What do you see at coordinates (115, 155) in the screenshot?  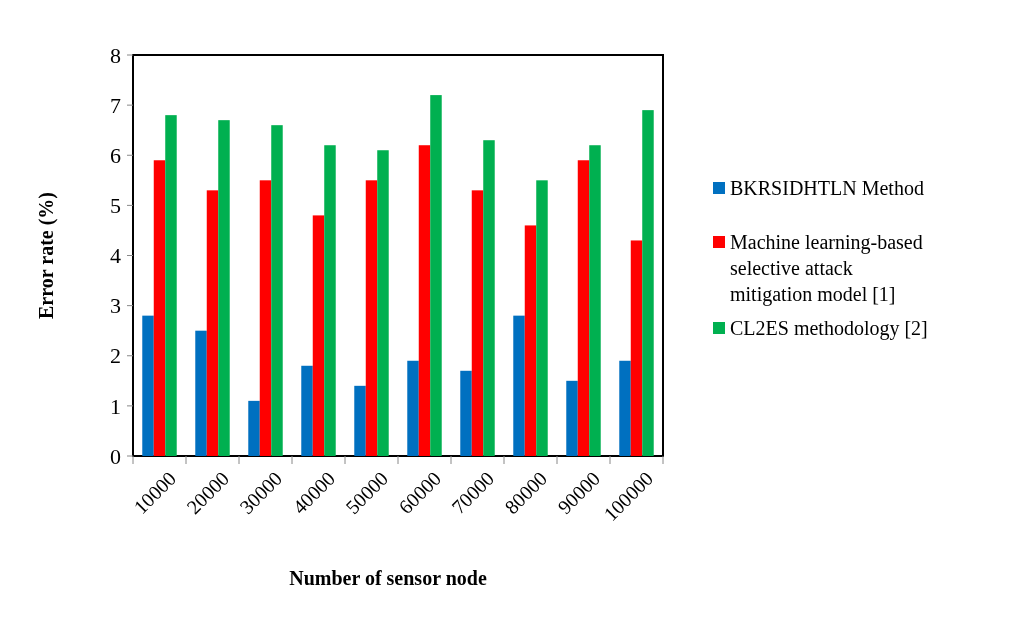 I see `y-tick-label: 6` at bounding box center [115, 155].